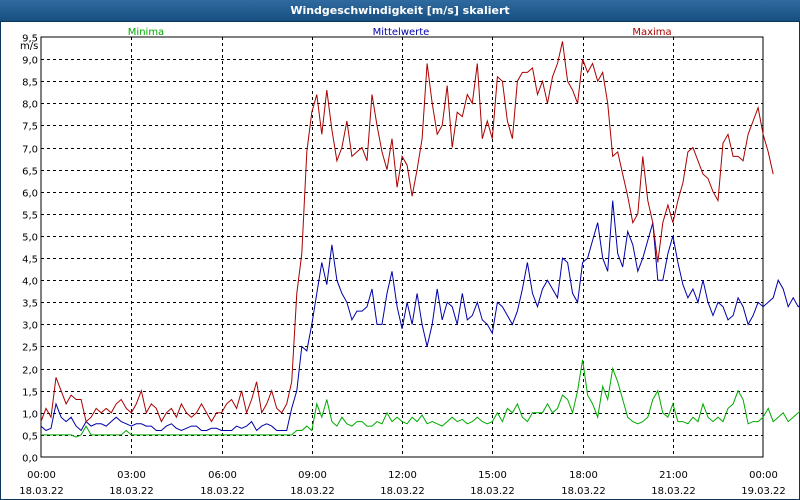  Describe the element at coordinates (30, 260) in the screenshot. I see `y-tick-label: 4,5` at that location.